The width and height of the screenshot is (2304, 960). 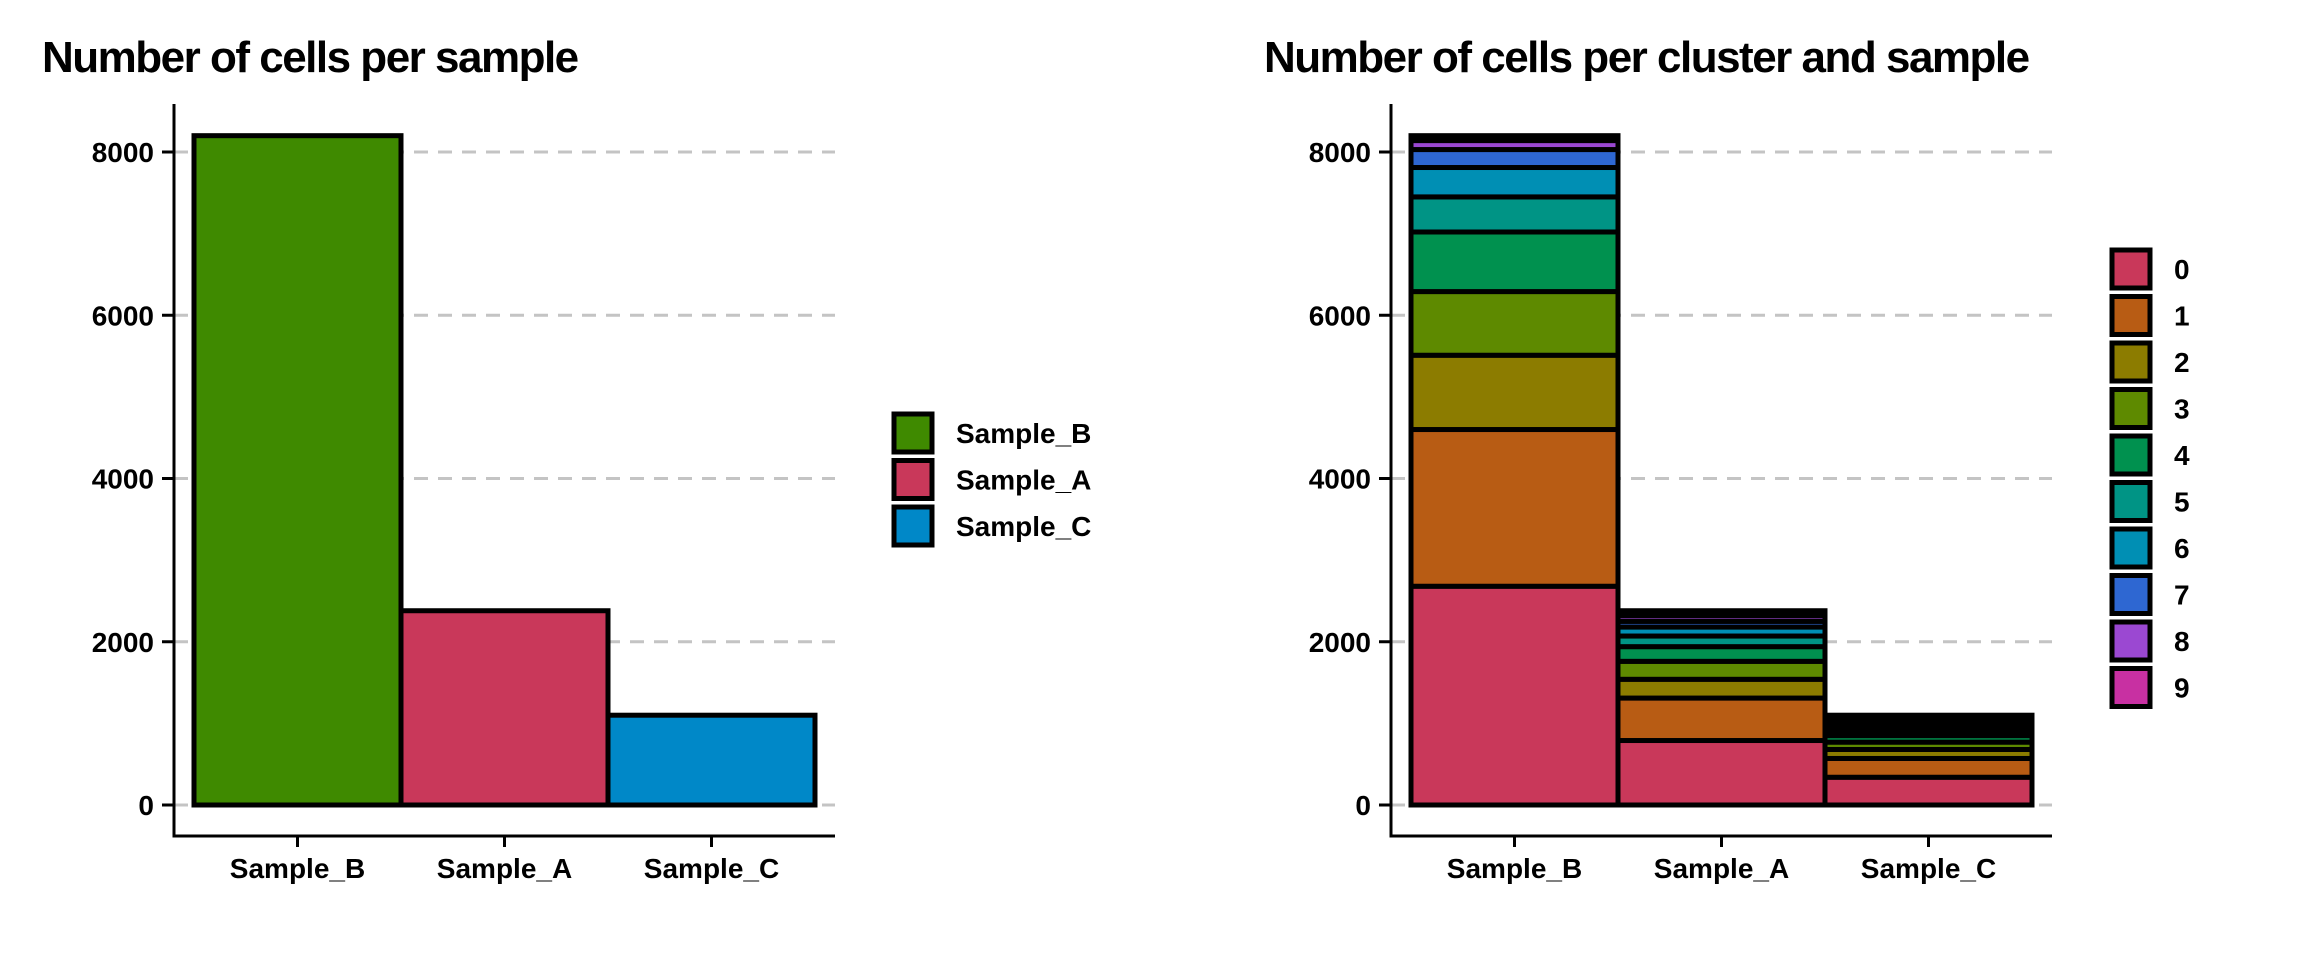 What do you see at coordinates (1023, 480) in the screenshot?
I see `legend-label: Sample_A` at bounding box center [1023, 480].